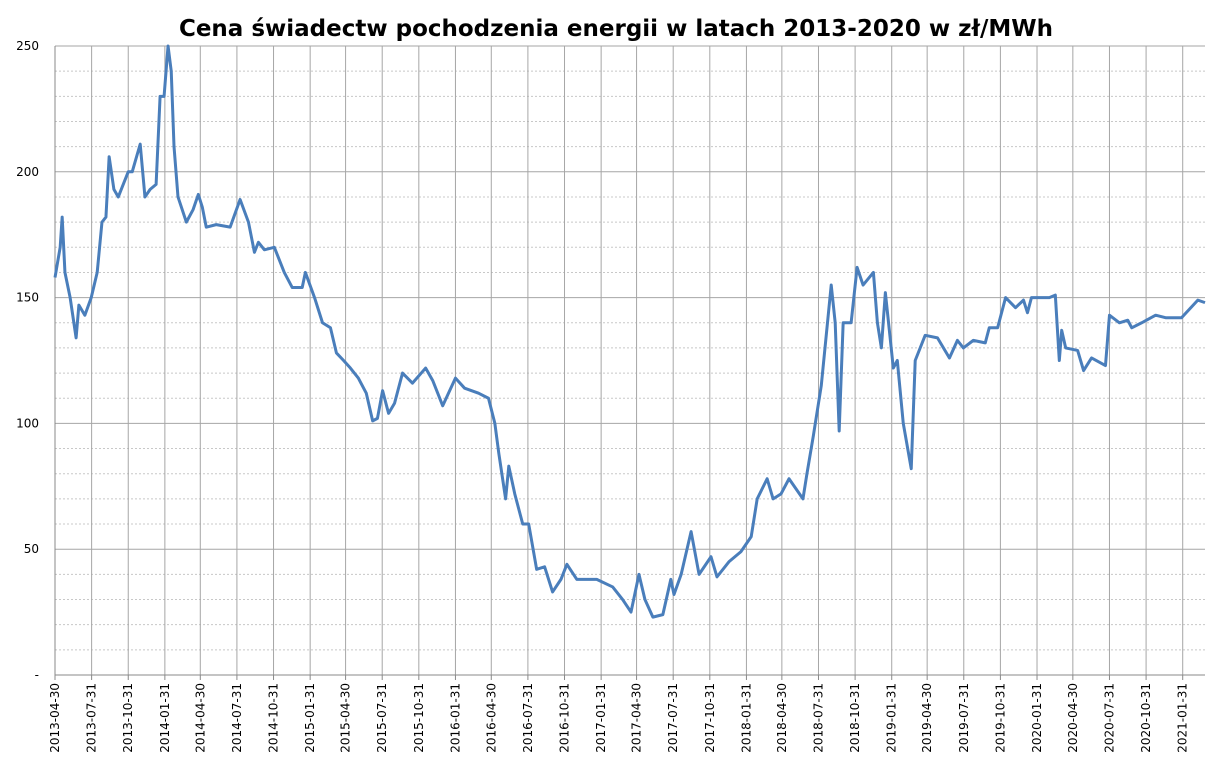  Describe the element at coordinates (274, 718) in the screenshot. I see `x-tick-label: 2014-10-31` at that location.